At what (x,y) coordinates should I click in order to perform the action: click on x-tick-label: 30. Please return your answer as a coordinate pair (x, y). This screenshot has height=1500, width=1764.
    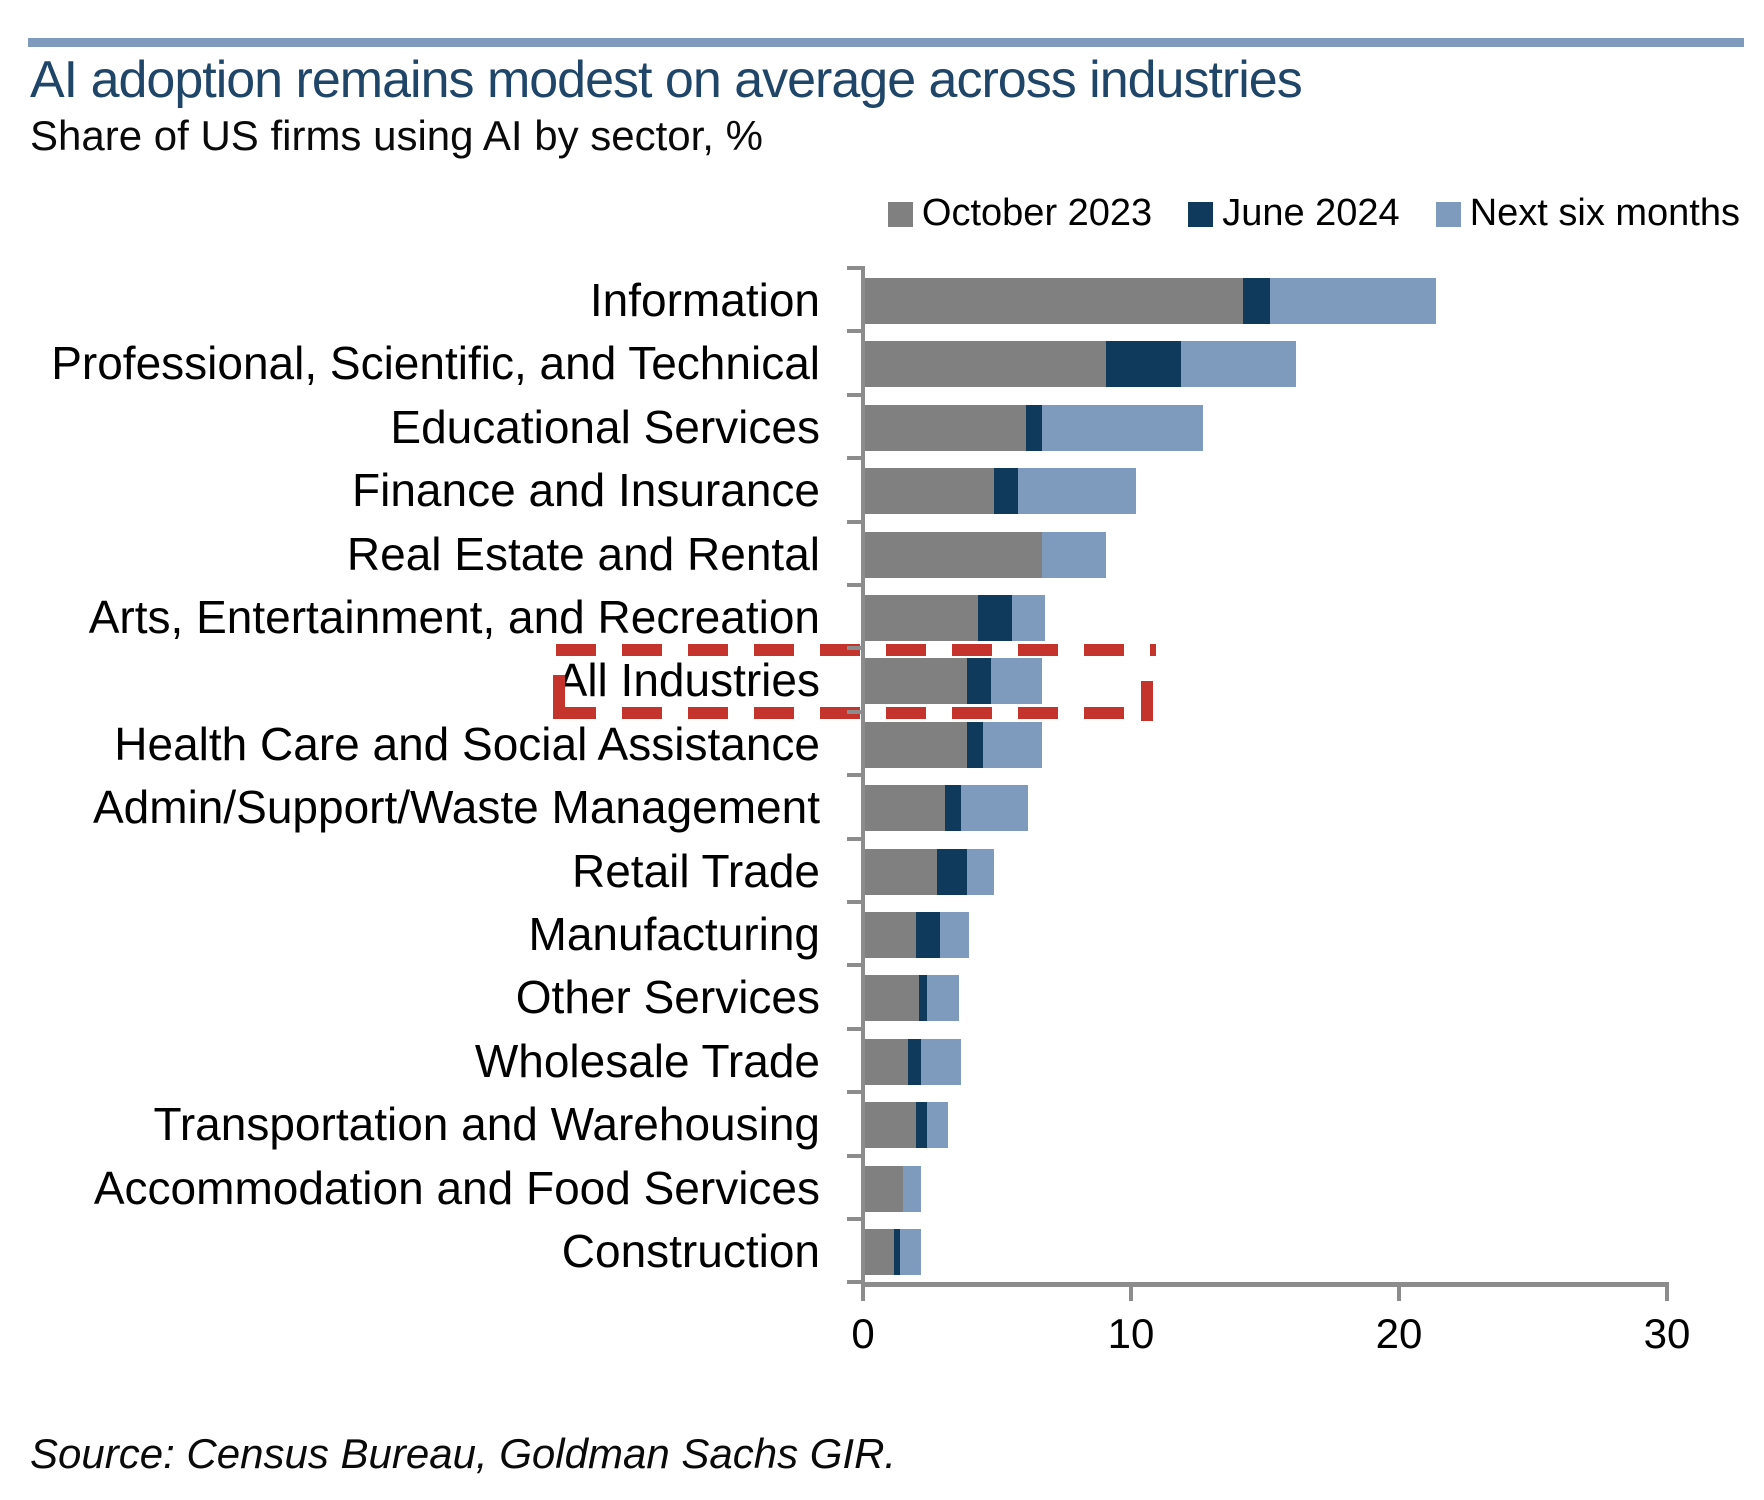
    Looking at the image, I should click on (1667, 1333).